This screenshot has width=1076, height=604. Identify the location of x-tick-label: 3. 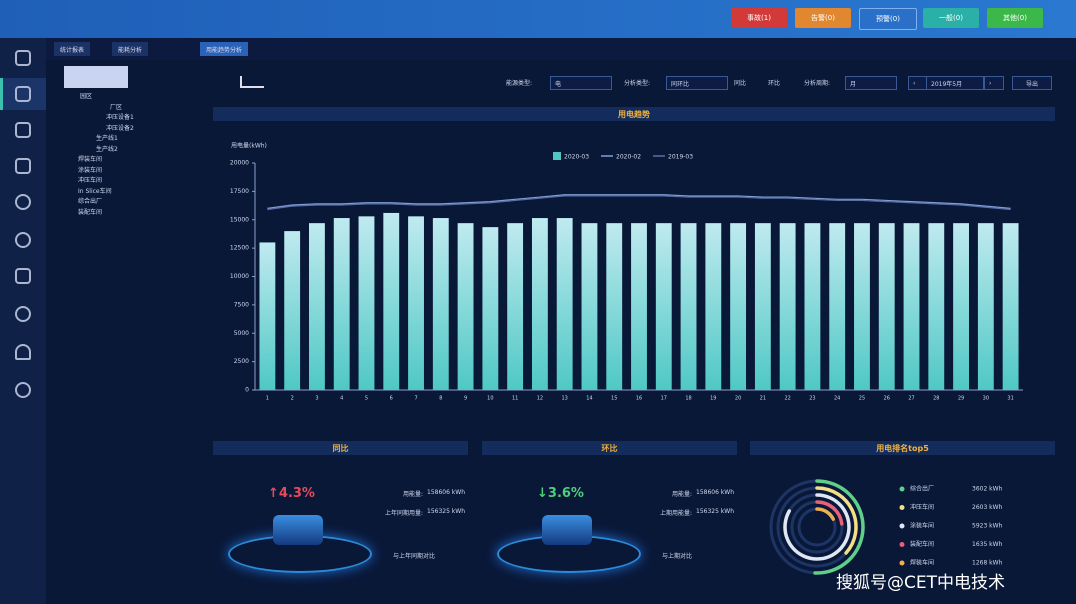
(316, 399).